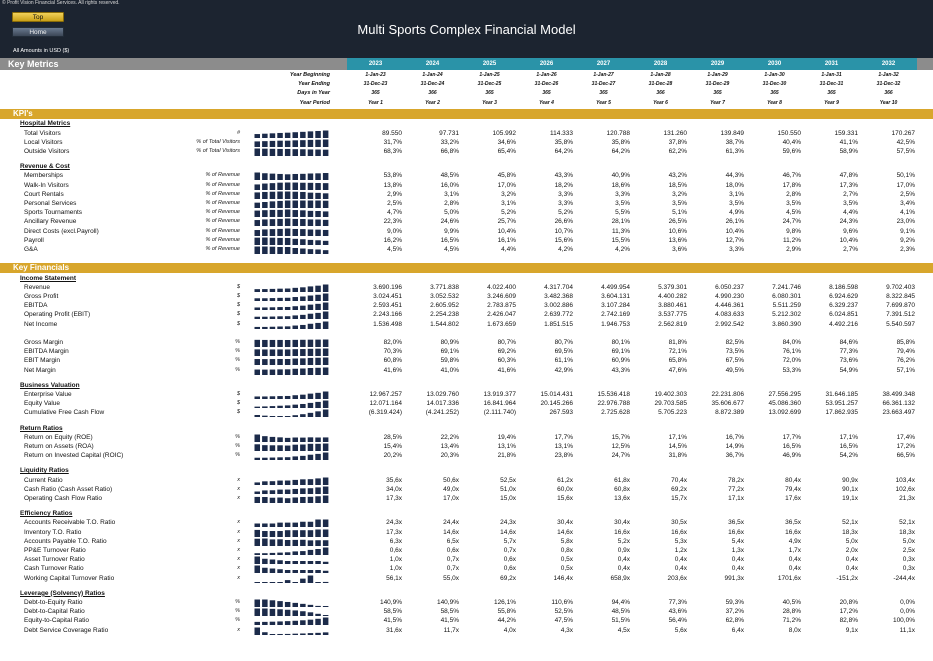  I want to click on info-cell: Year 2, so click(432, 102).